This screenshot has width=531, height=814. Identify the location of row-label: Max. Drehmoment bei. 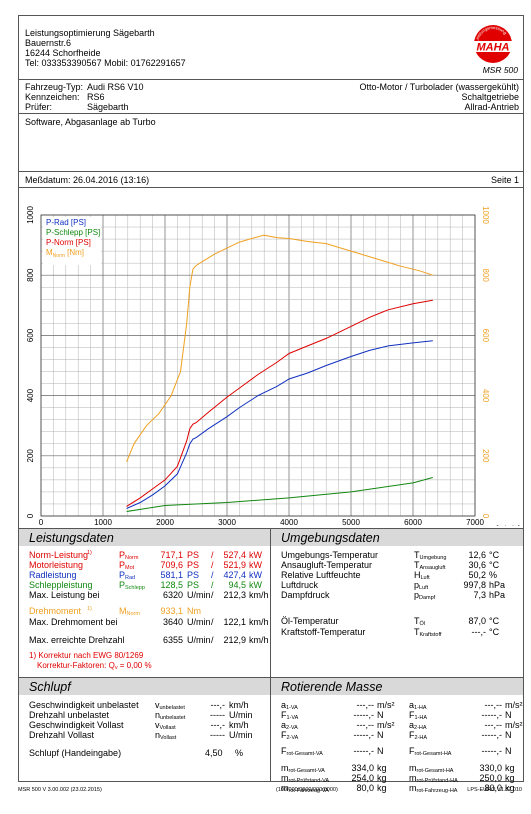
(73, 622).